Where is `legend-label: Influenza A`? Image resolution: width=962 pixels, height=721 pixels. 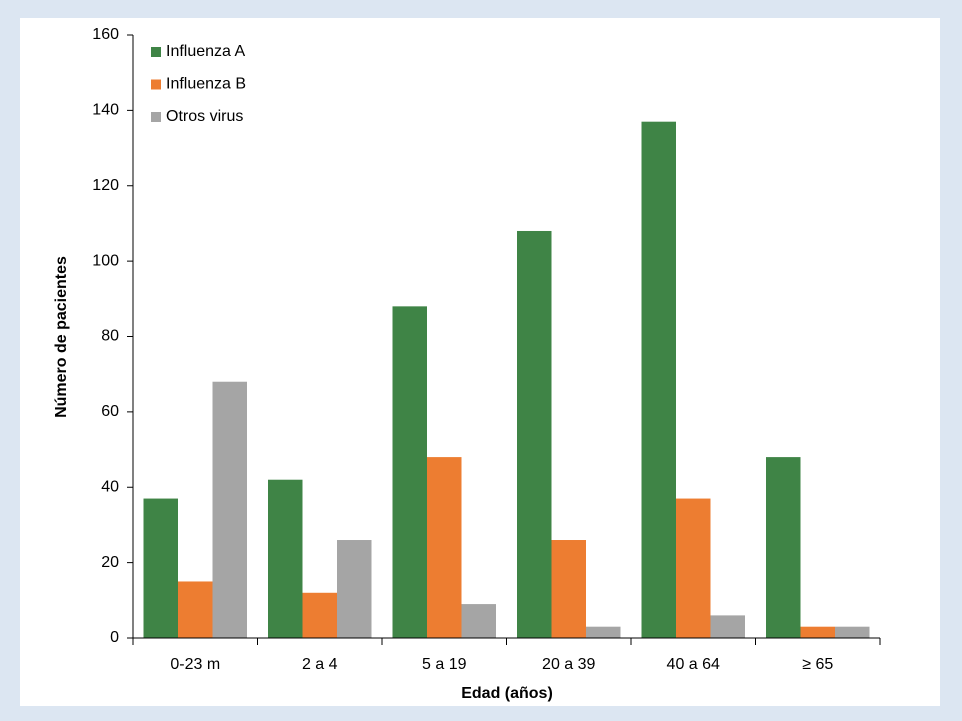 legend-label: Influenza A is located at coordinates (206, 51).